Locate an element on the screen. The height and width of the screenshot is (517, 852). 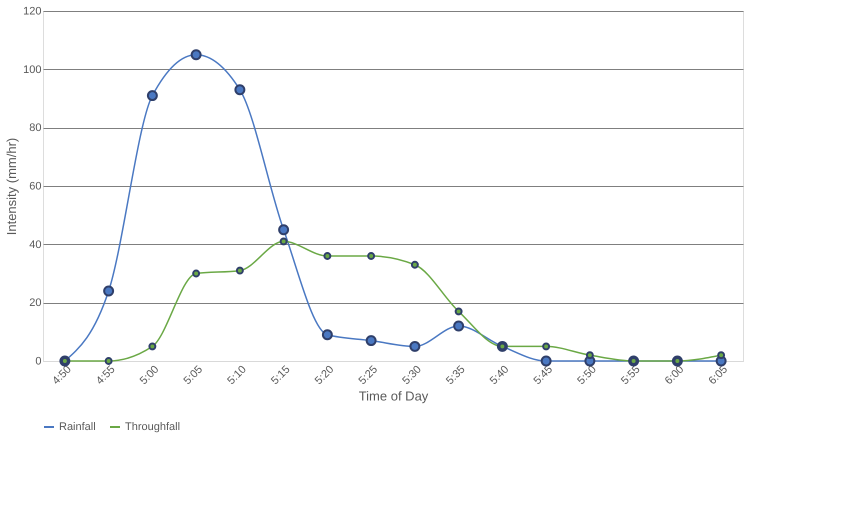
y-tick-label: 60 is located at coordinates (35, 186).